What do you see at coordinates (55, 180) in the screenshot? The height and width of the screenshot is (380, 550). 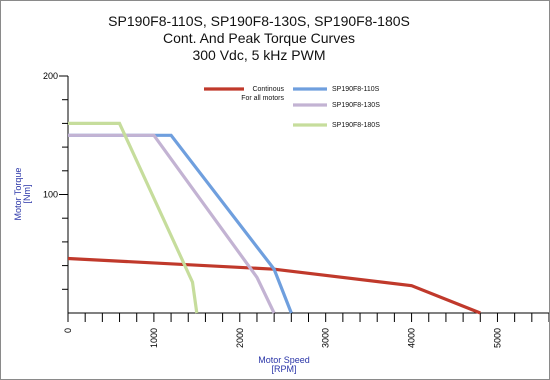 I see `y-axis-ticks: 100 200` at bounding box center [55, 180].